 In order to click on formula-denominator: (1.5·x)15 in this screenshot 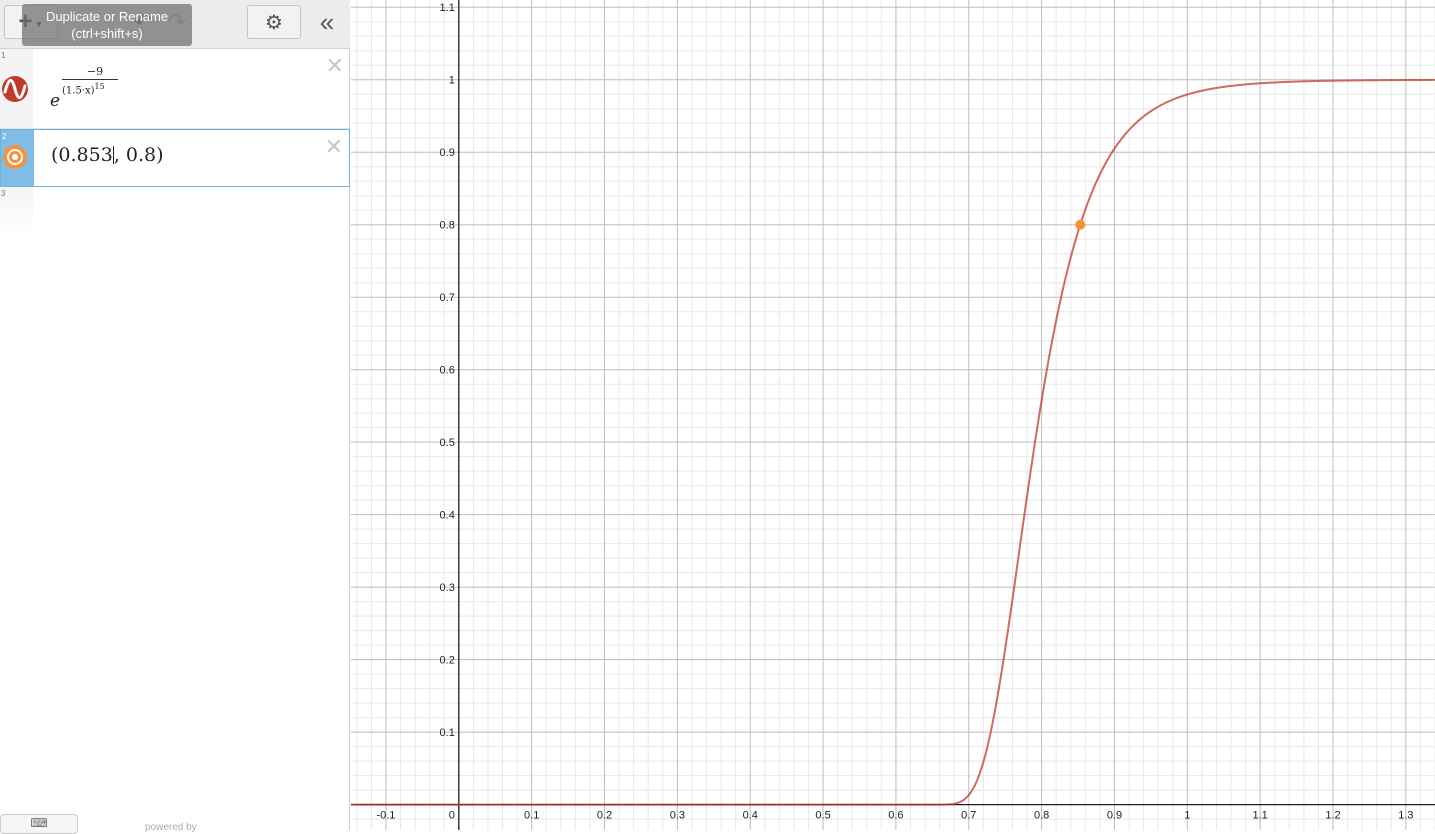, I will do `click(83, 89)`.